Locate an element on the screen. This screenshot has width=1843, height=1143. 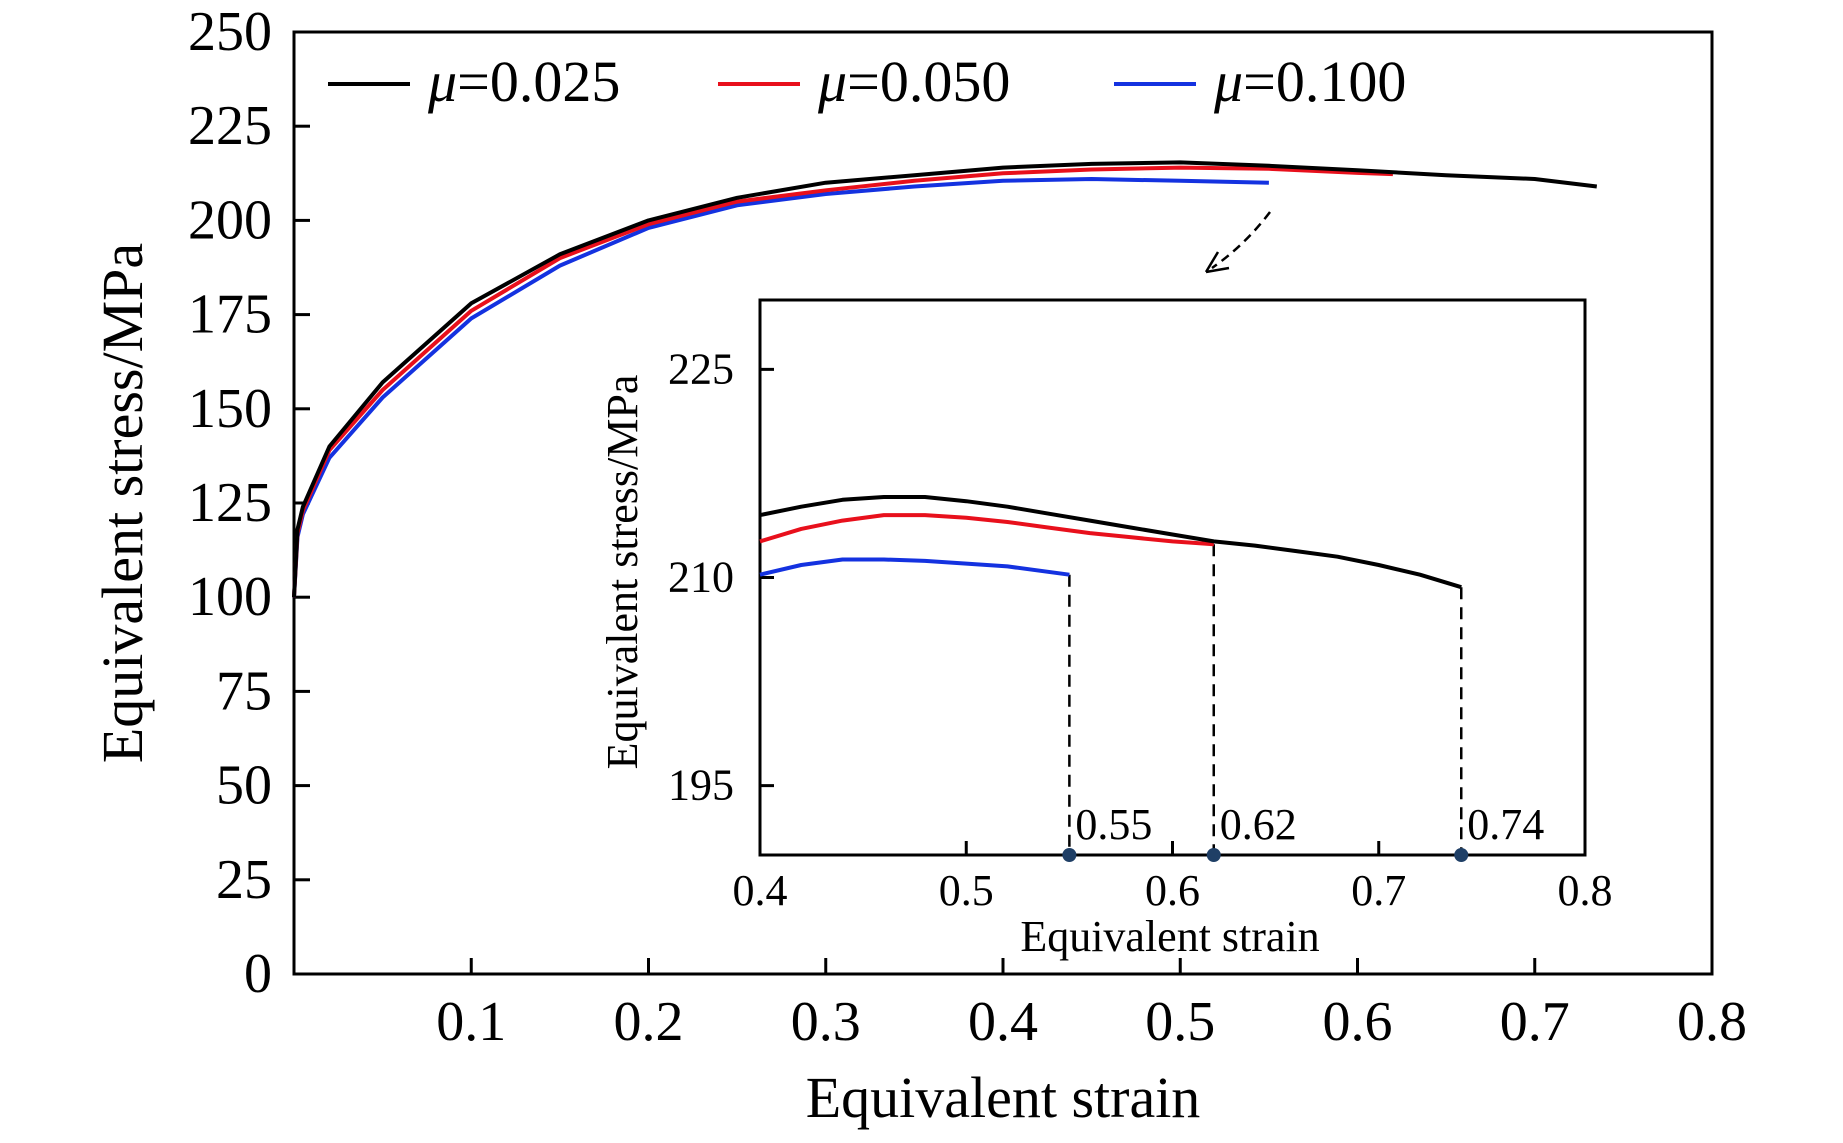
main-y-tick-label: 150 is located at coordinates (230, 409).